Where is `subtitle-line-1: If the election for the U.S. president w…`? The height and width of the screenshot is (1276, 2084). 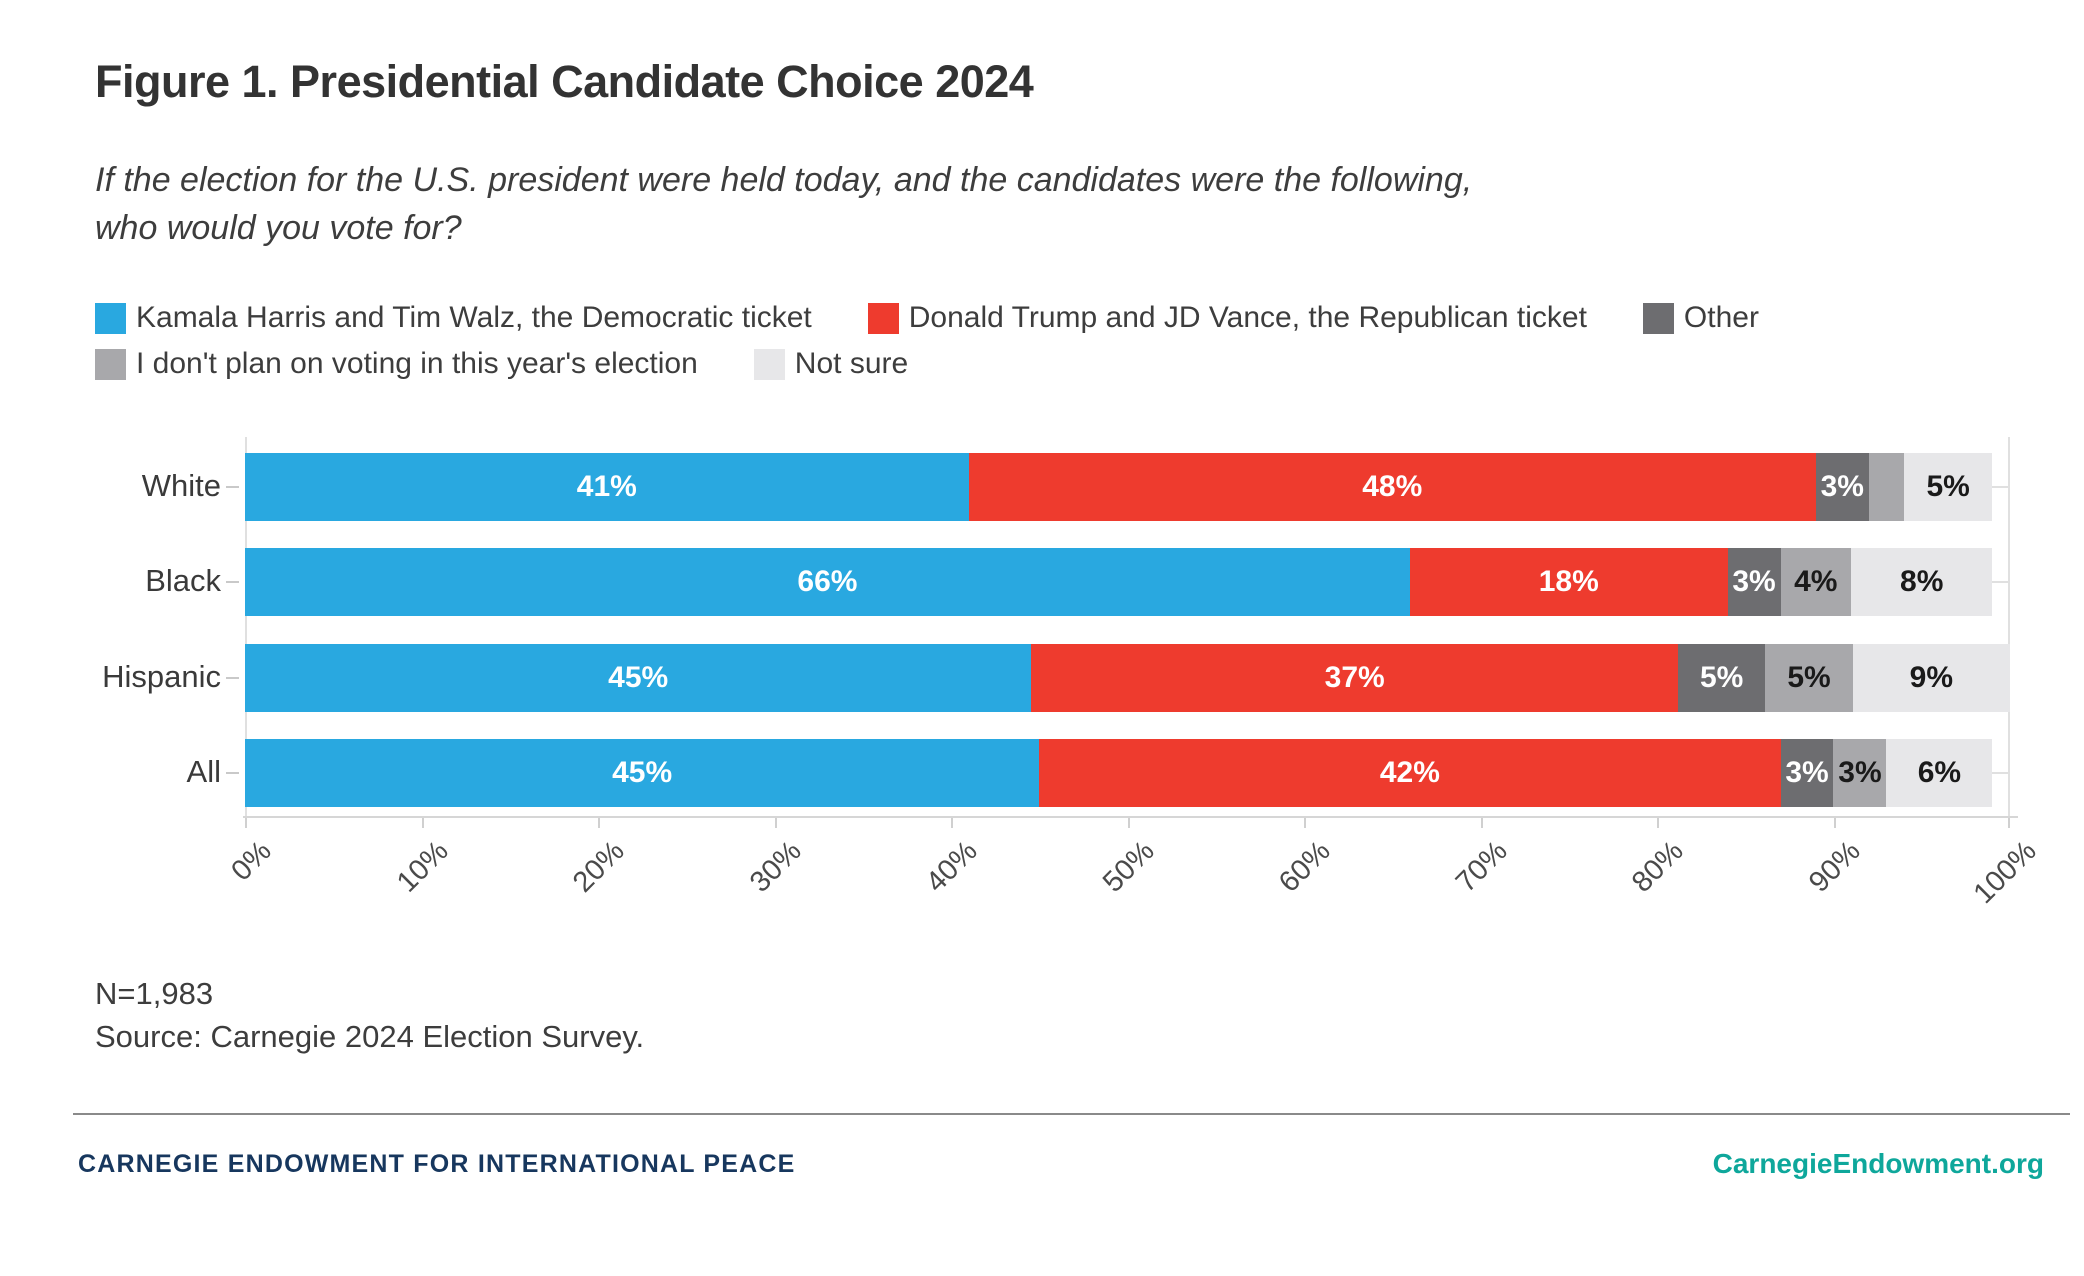
subtitle-line-1: If the election for the U.S. president w… is located at coordinates (784, 180).